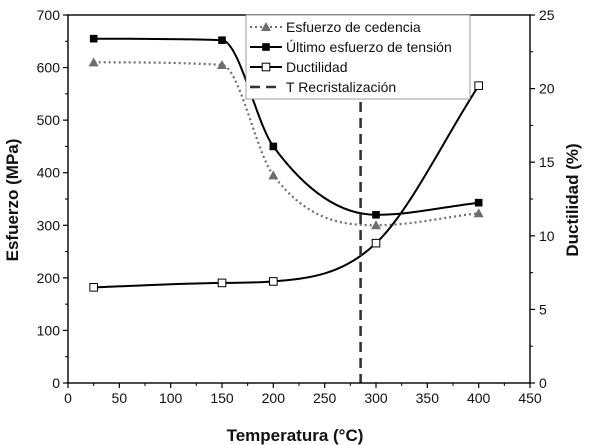  What do you see at coordinates (316, 67) in the screenshot?
I see `legend-label-3: Ductilidad` at bounding box center [316, 67].